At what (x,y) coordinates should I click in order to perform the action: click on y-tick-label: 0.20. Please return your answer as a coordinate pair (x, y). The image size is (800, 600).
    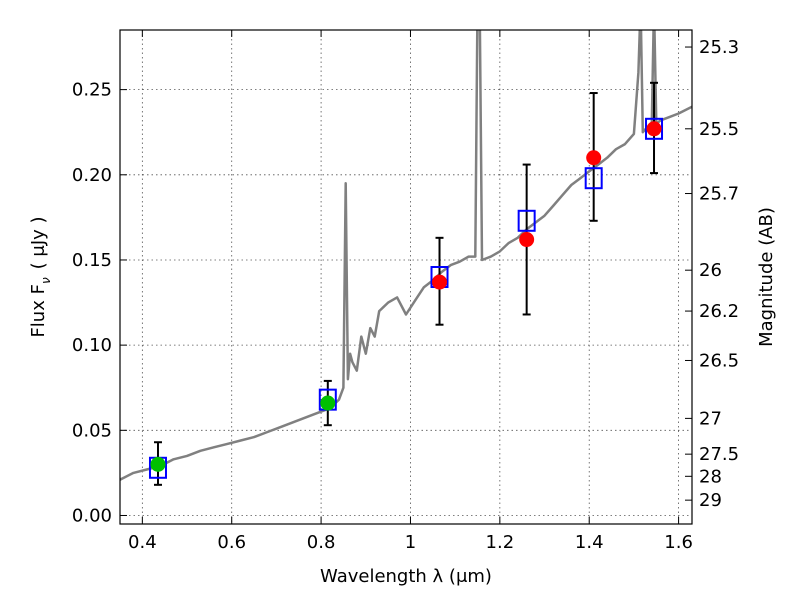
    Looking at the image, I should click on (92, 175).